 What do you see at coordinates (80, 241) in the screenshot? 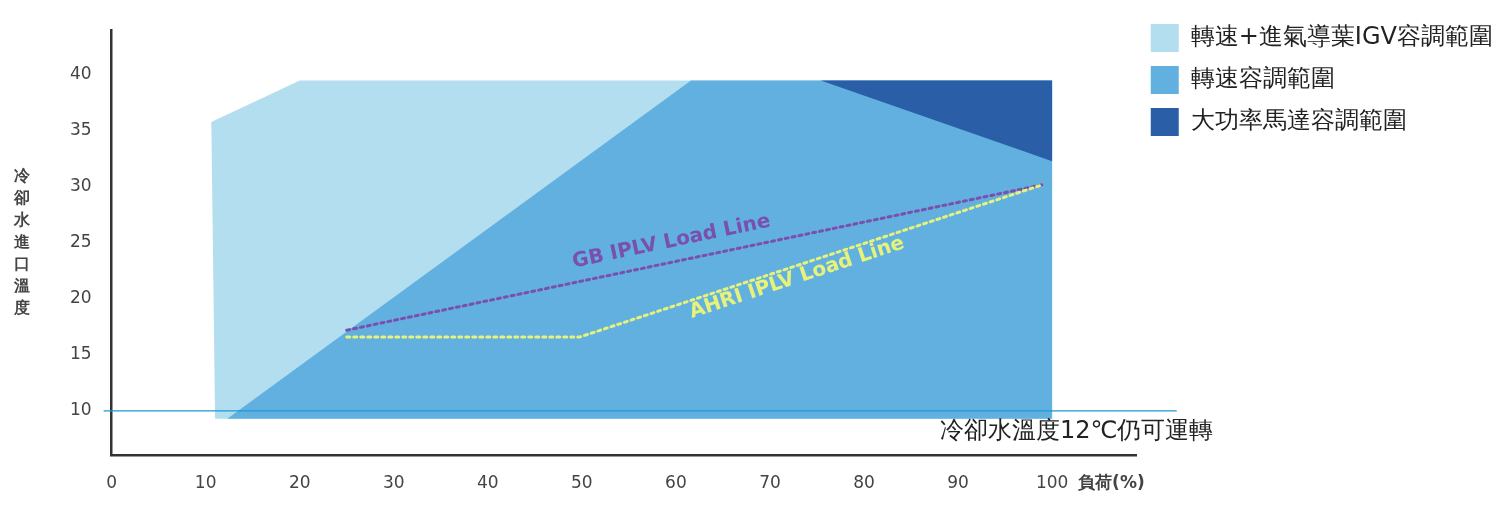
I see `y-tick-label: 25` at bounding box center [80, 241].